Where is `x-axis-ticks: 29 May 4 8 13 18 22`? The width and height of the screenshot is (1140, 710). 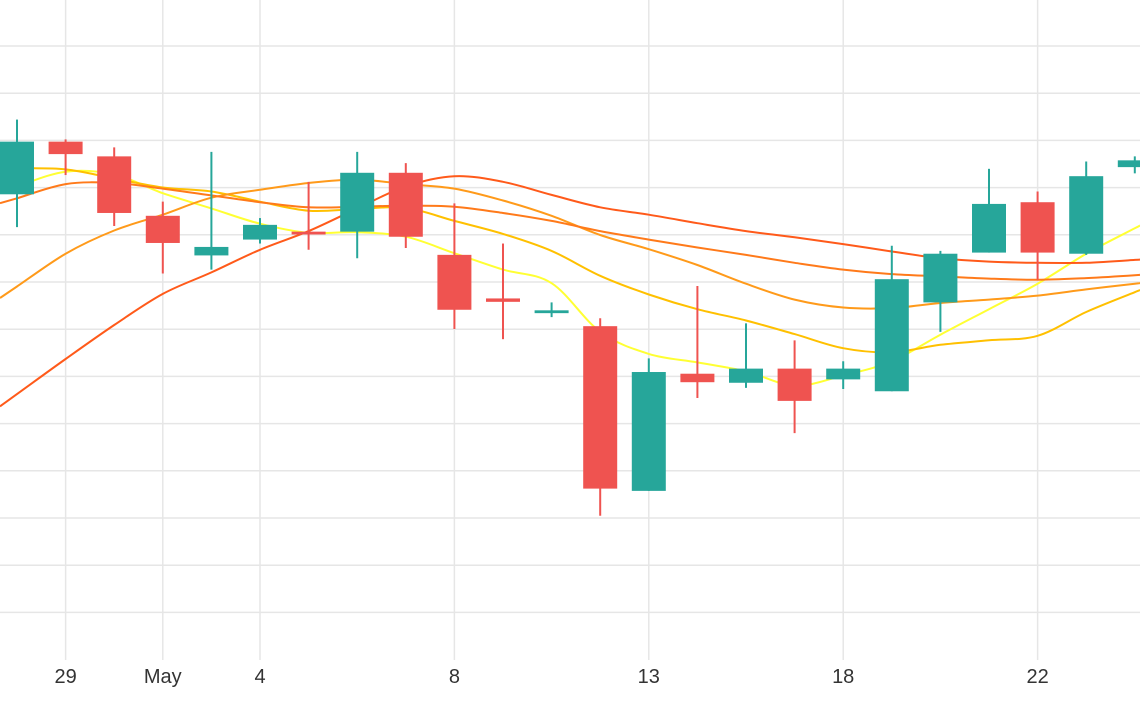
x-axis-ticks: 29 May 4 8 13 18 22 is located at coordinates (551, 677).